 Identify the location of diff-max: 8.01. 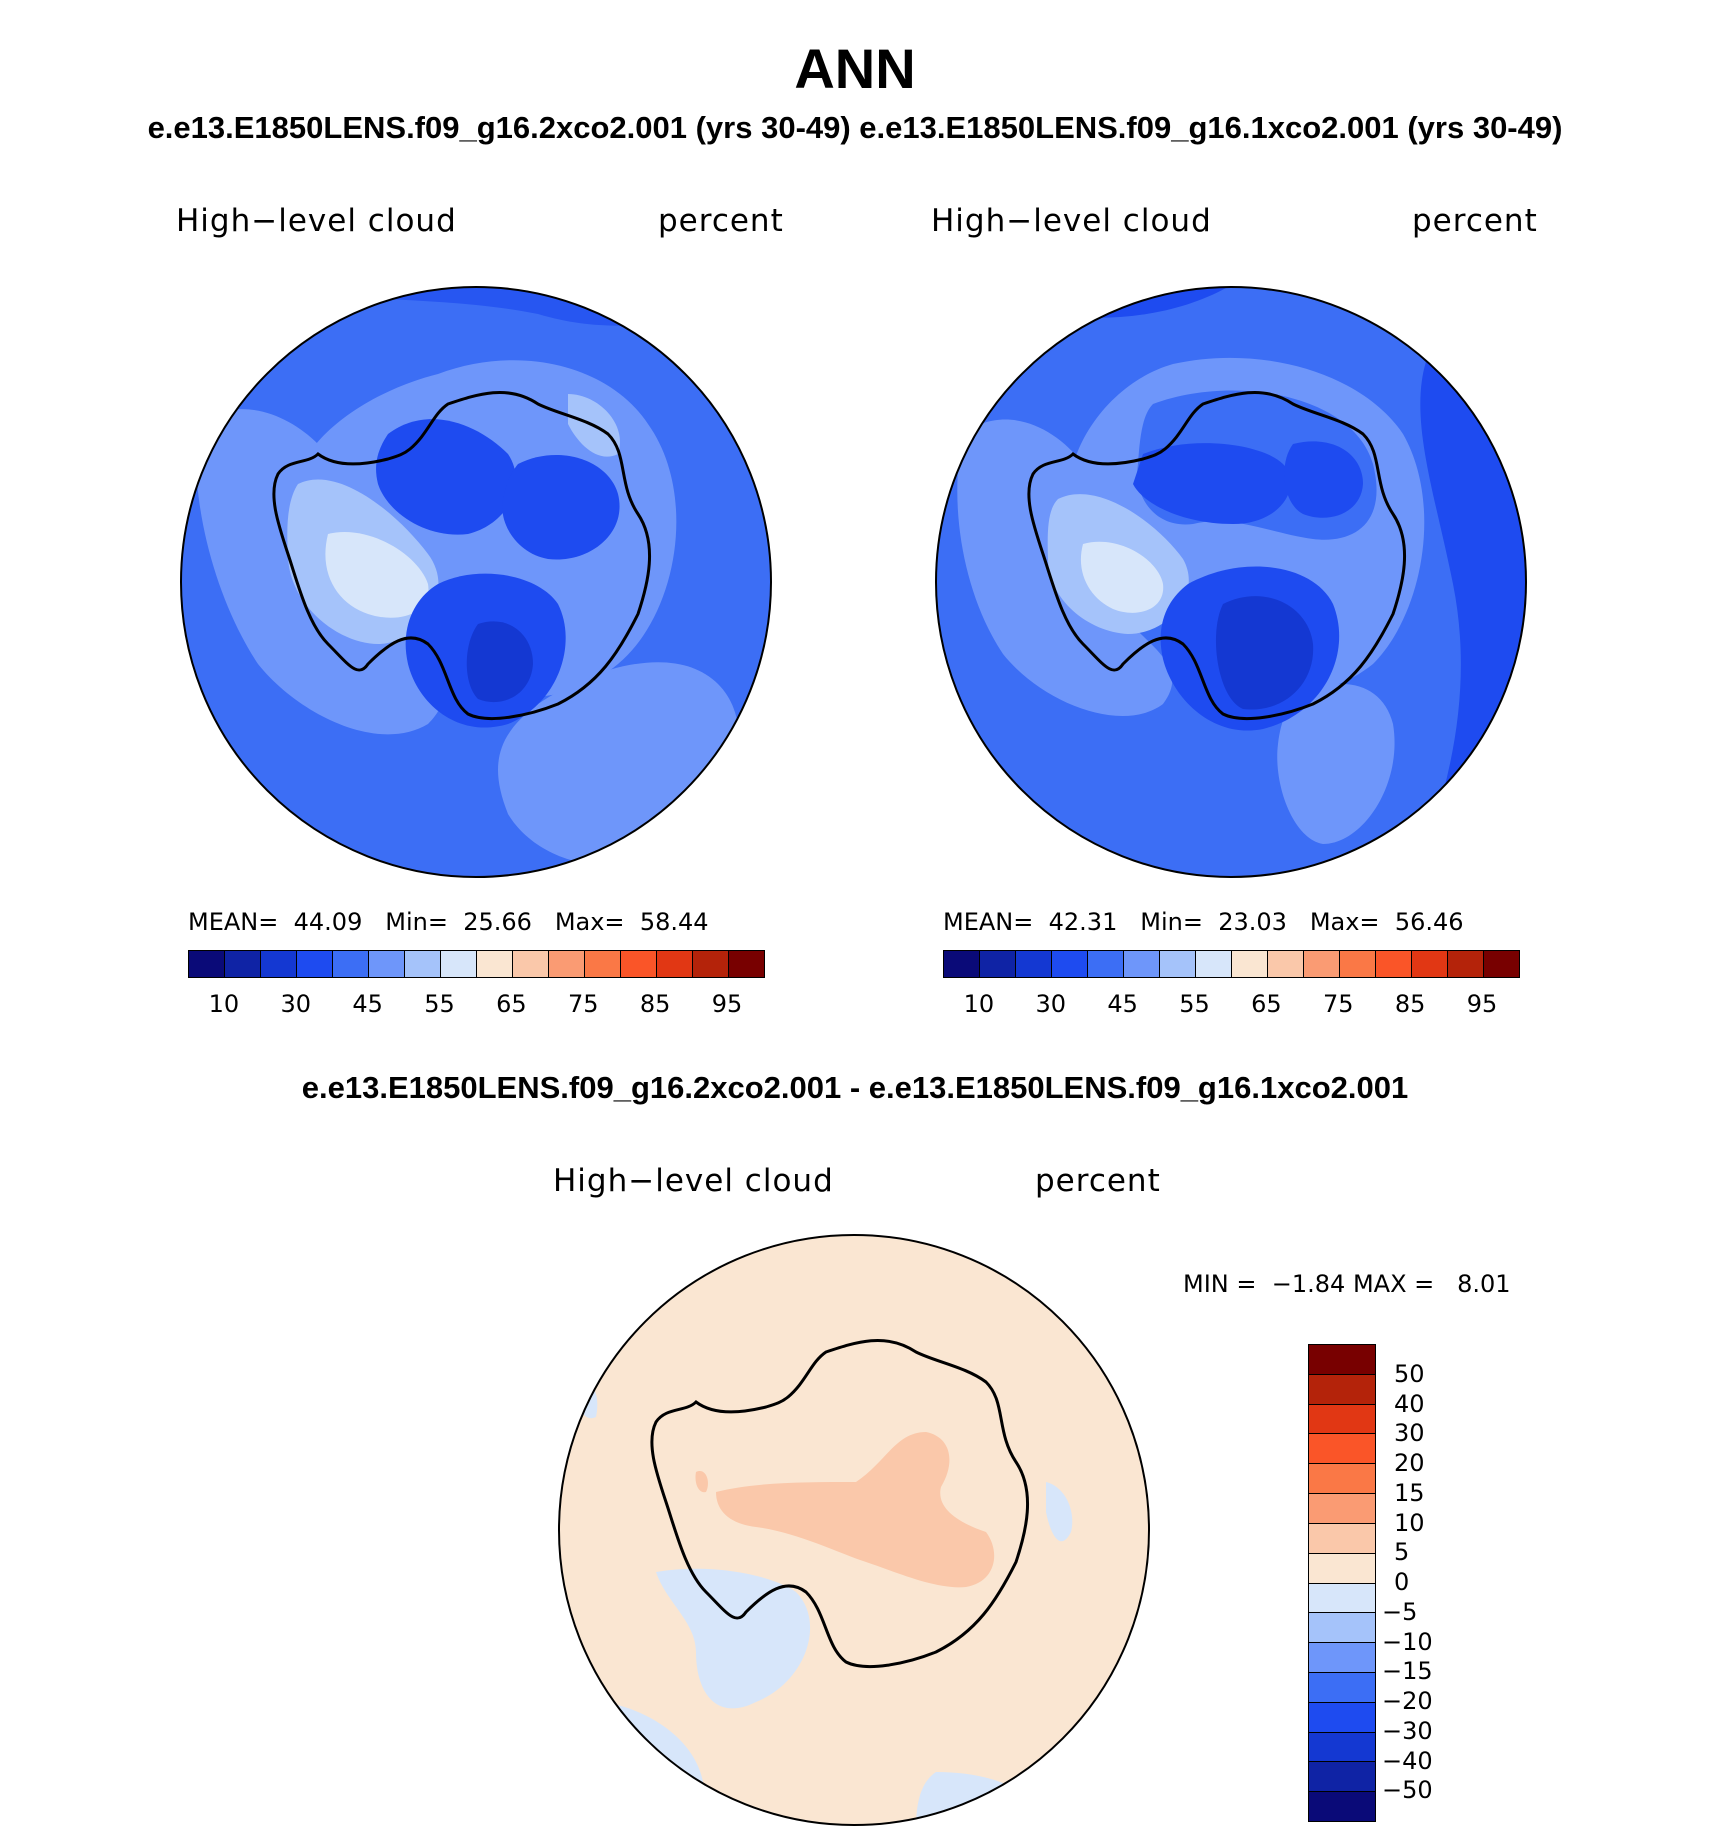
(1484, 1284).